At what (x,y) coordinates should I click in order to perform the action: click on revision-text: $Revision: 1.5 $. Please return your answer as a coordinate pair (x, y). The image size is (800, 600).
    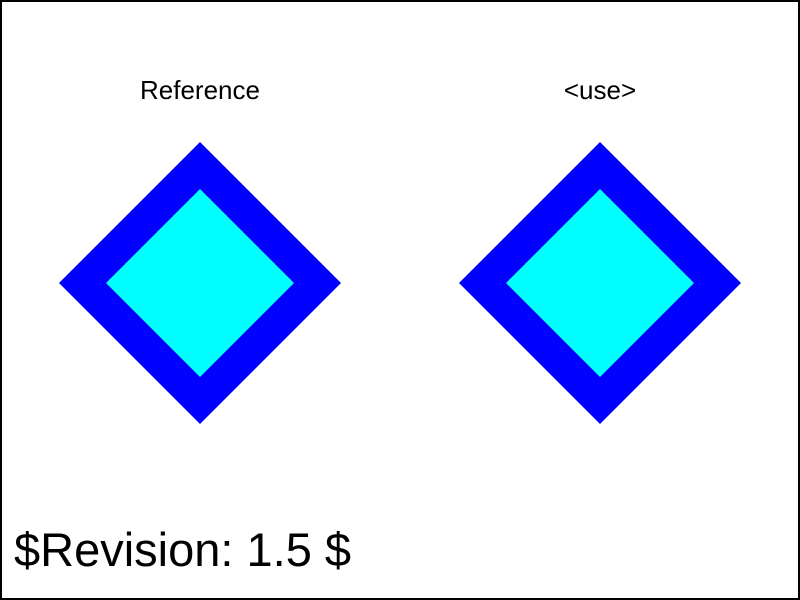
    Looking at the image, I should click on (183, 549).